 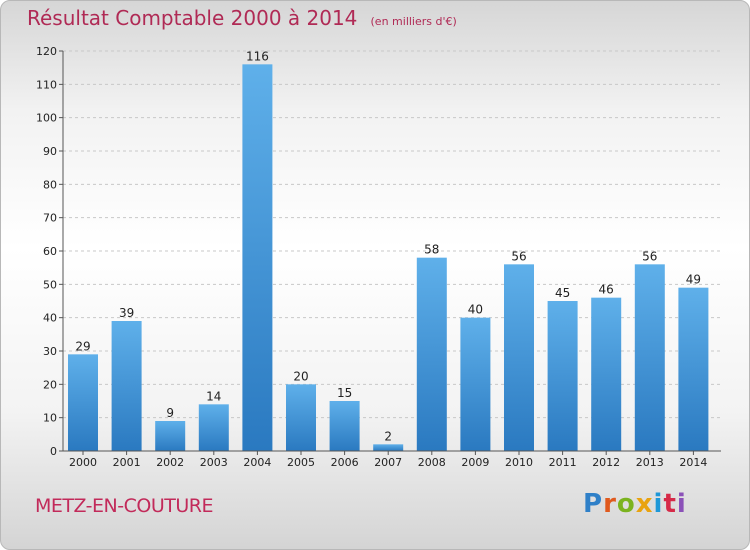 What do you see at coordinates (170, 413) in the screenshot?
I see `data-label: 9` at bounding box center [170, 413].